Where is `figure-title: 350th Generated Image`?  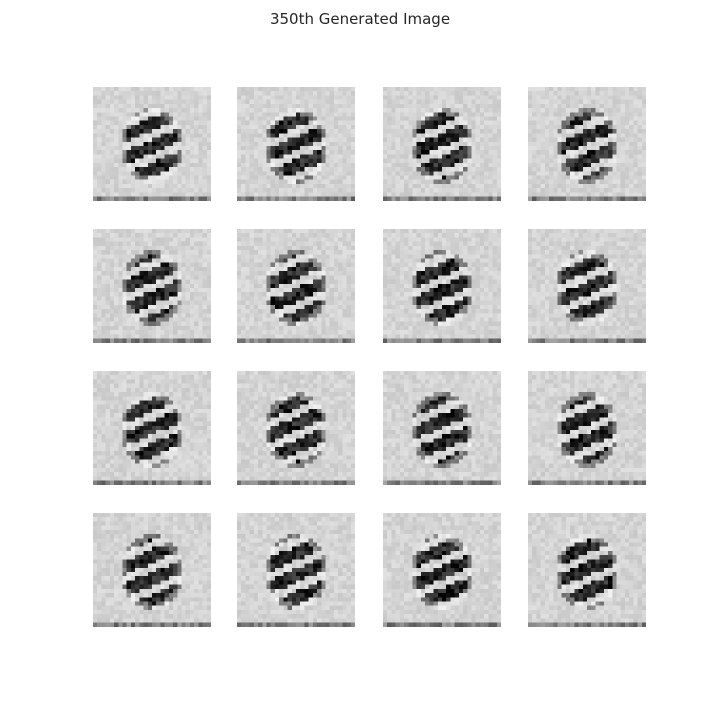 figure-title: 350th Generated Image is located at coordinates (360, 19).